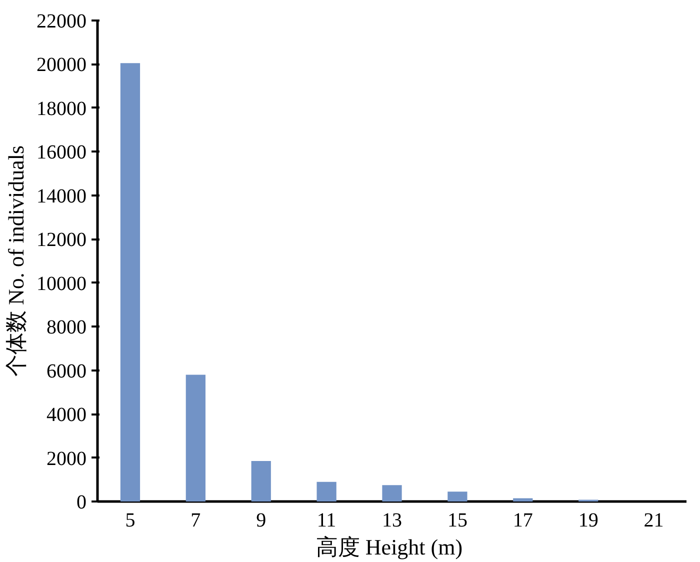 The image size is (700, 562). Describe the element at coordinates (389, 547) in the screenshot. I see `x-axis-title: 高度 Height (m)` at that location.